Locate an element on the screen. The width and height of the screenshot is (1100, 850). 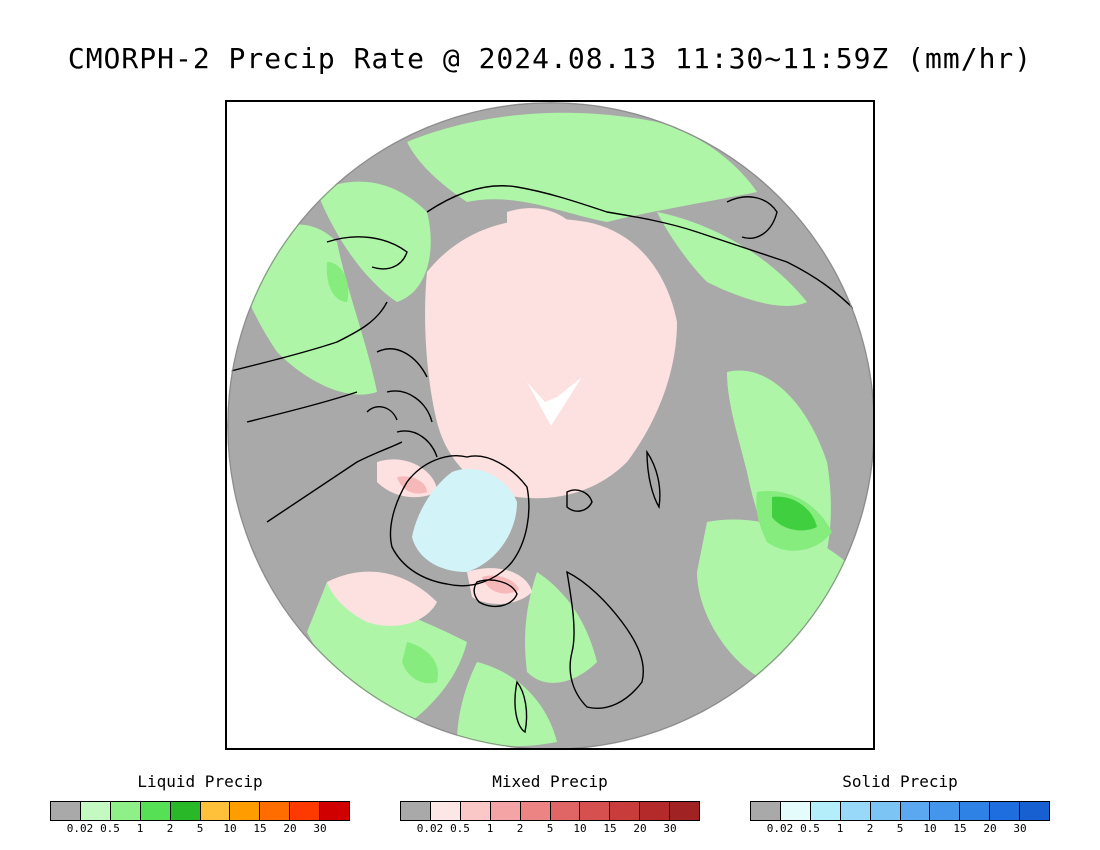
liquid-precip-area-south is located at coordinates (507, 704).